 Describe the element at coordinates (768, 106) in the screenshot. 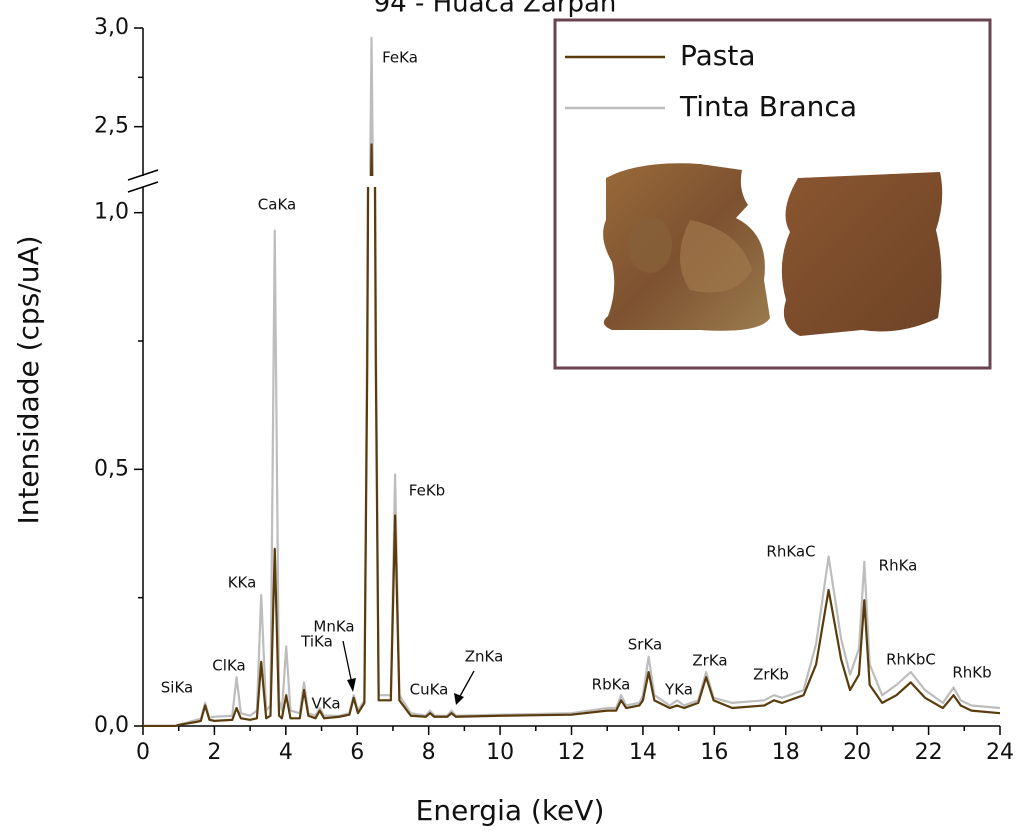

I see `legend-label: Tinta Branca` at that location.